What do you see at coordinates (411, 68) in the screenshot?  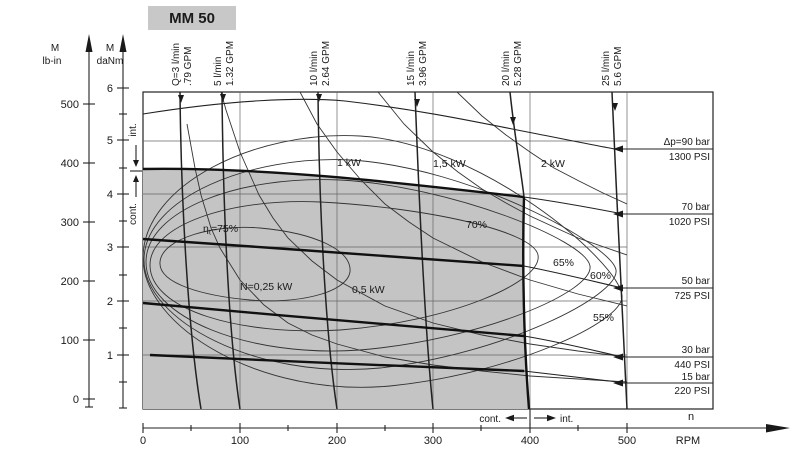 I see `flow-label-15-lmin: 15 l/min` at bounding box center [411, 68].